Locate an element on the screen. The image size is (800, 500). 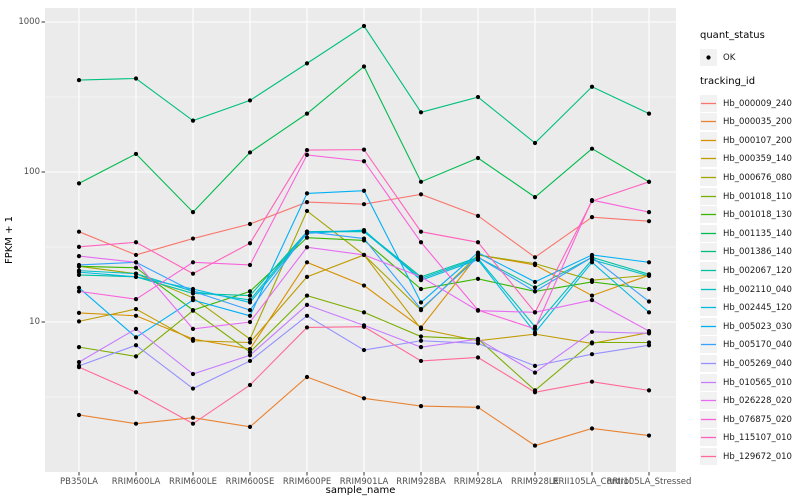
legend-title-quant-status: quant_status is located at coordinates (732, 35).